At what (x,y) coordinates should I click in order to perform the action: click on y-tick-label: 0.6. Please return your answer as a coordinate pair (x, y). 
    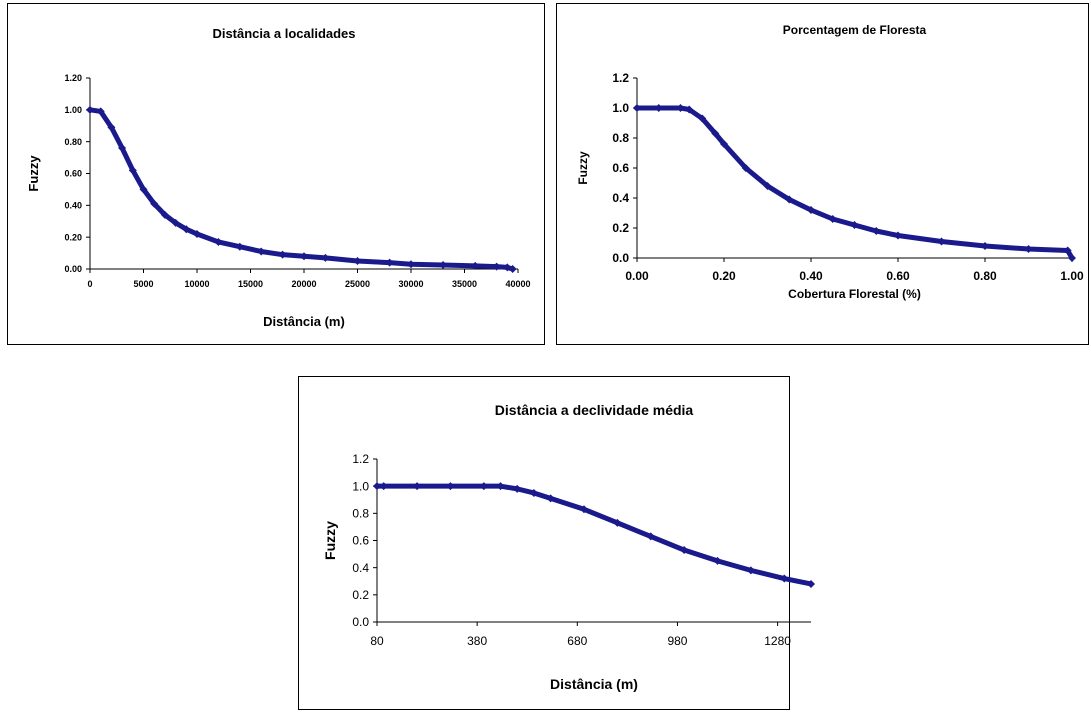
    Looking at the image, I should click on (360, 541).